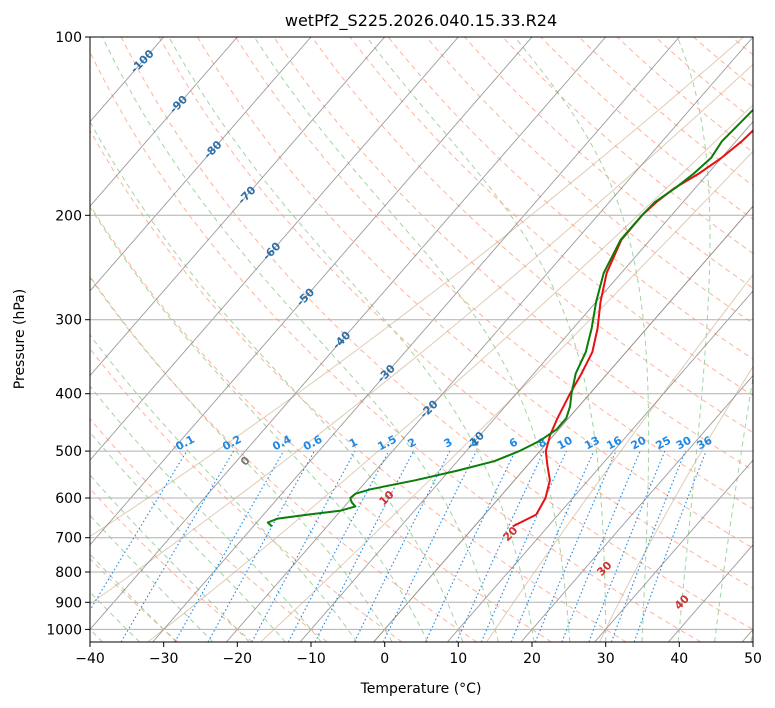 The image size is (775, 708). What do you see at coordinates (418, 654) in the screenshot?
I see `x-axis-ticks: −40 −30 −20 −10 0 10 20 30 40 50` at bounding box center [418, 654].